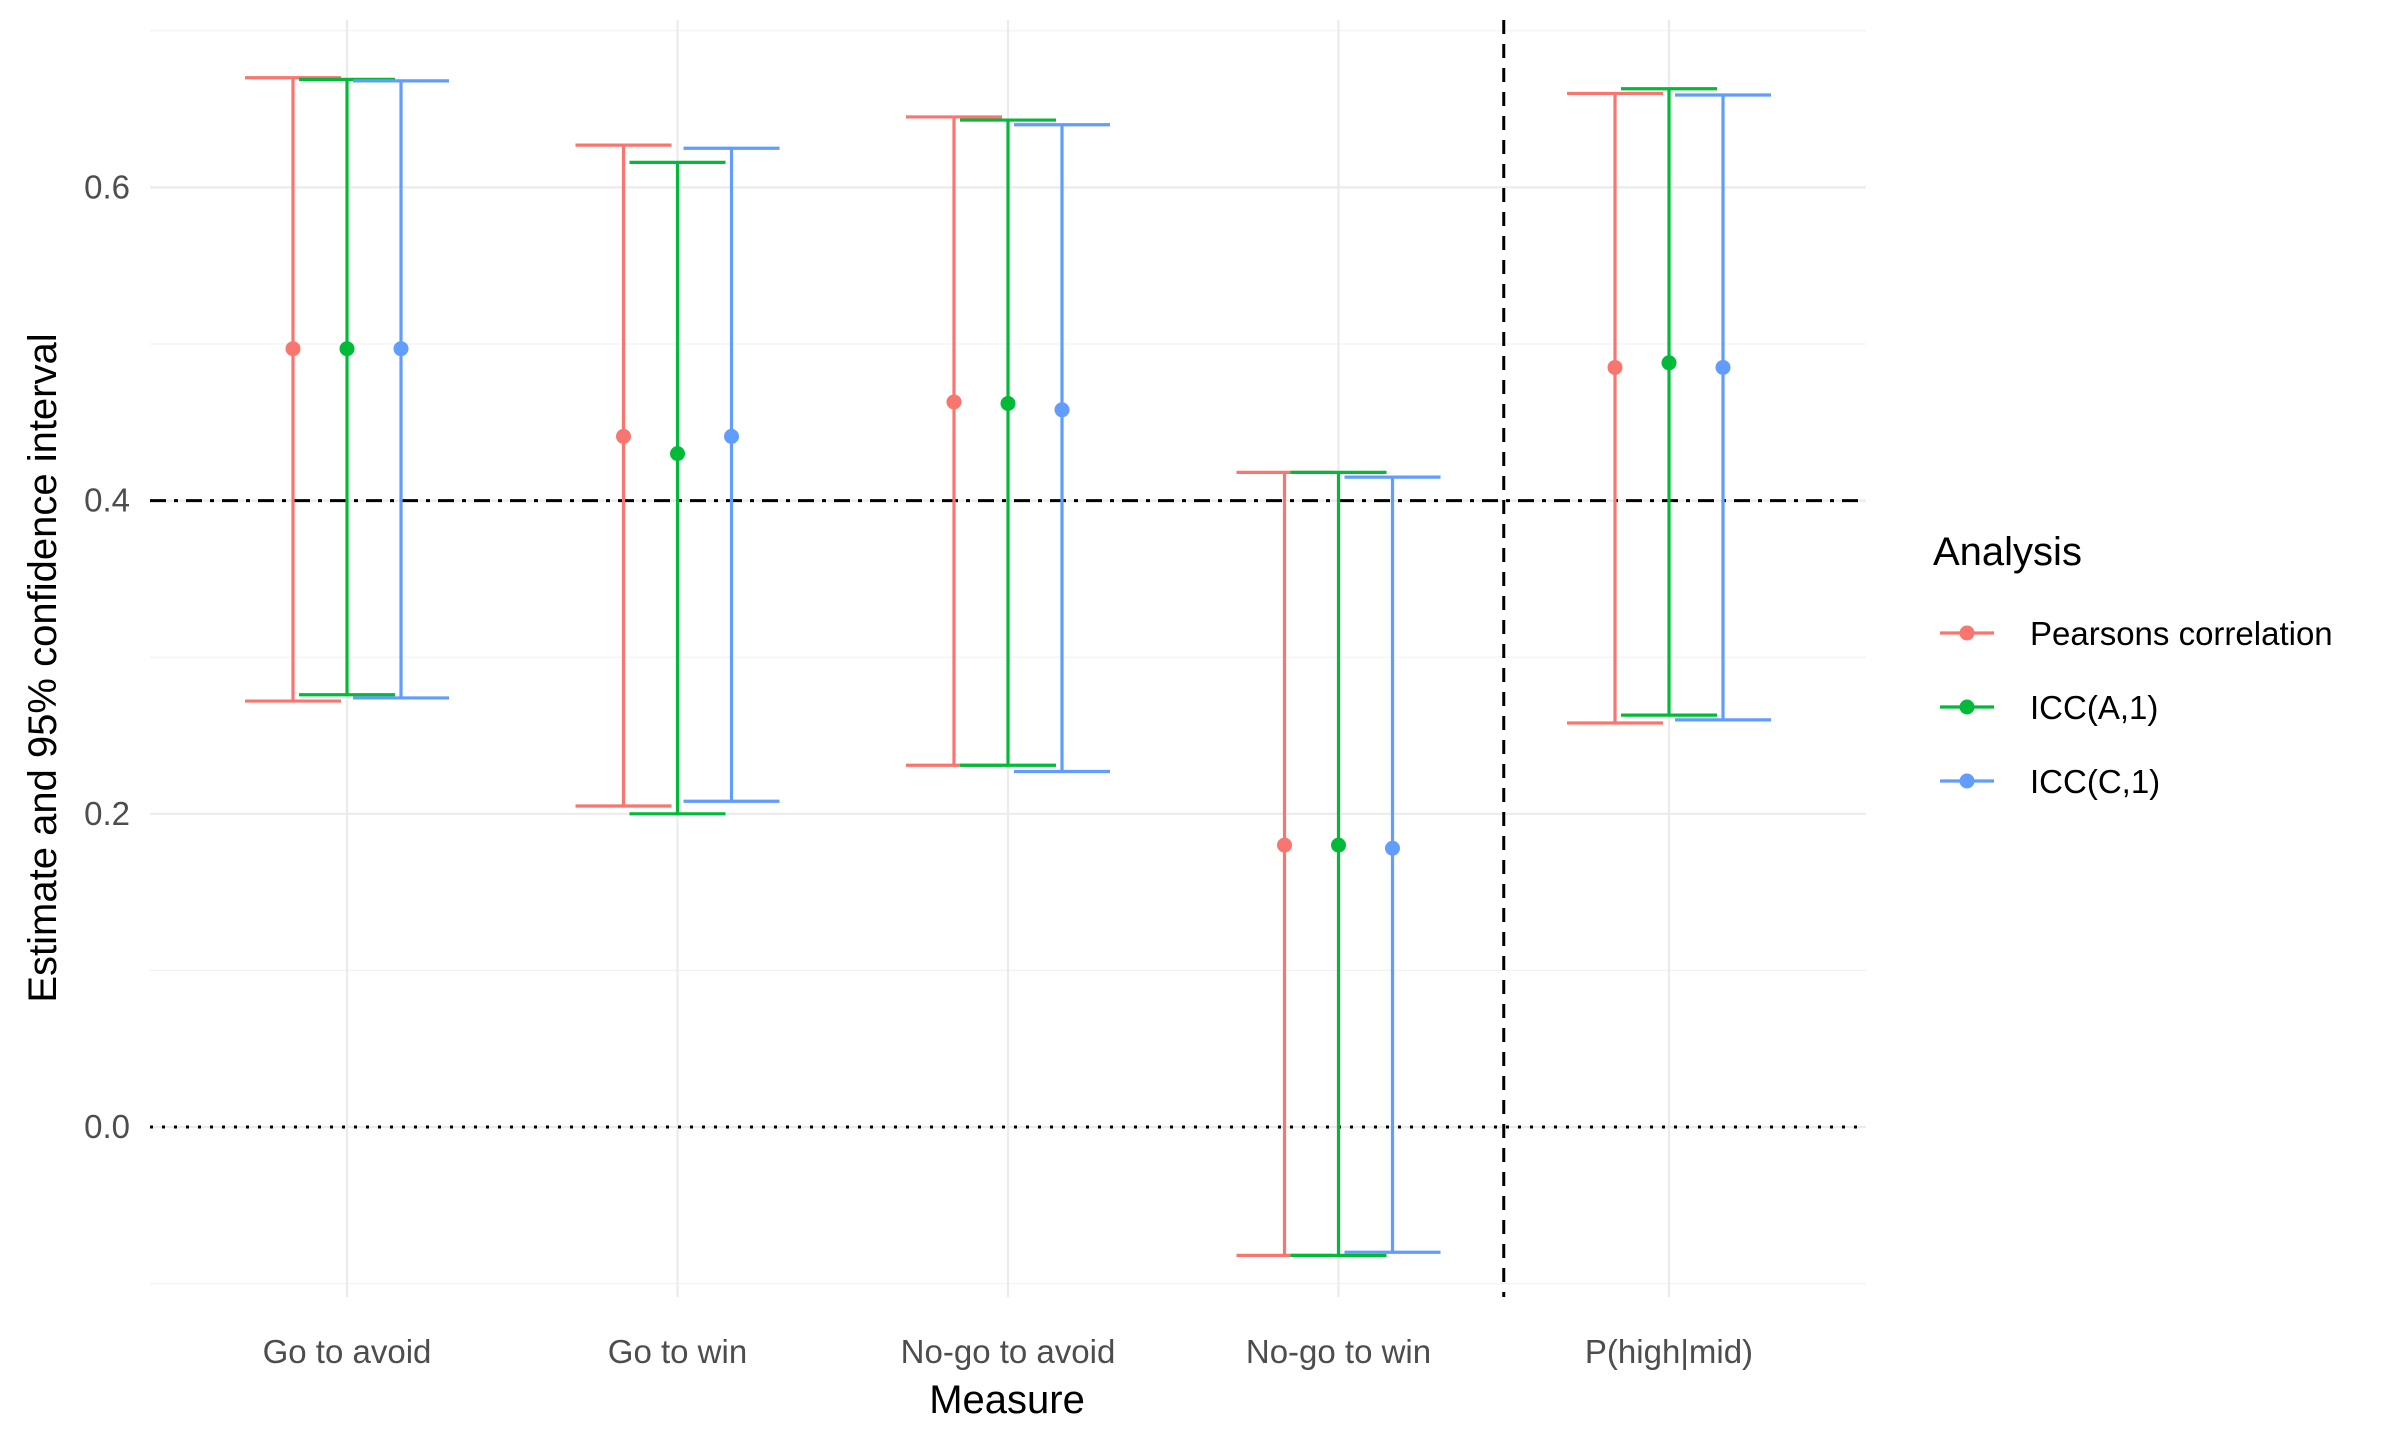 This screenshot has width=2400, height=1440. Describe the element at coordinates (347, 387) in the screenshot. I see `errorbar-icc-a-1--0` at that location.